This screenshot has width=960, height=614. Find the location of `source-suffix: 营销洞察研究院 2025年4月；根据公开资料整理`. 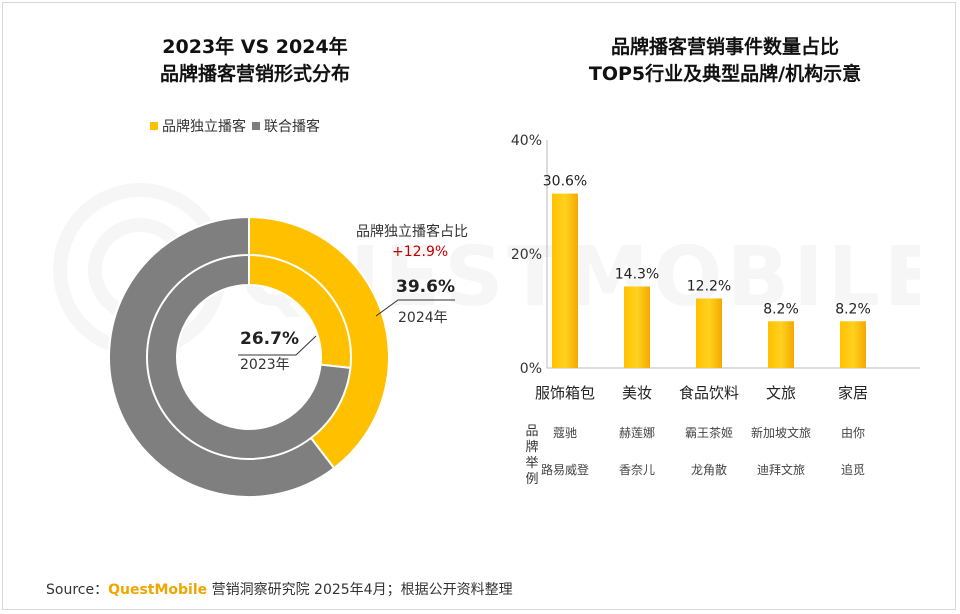

source-suffix: 营销洞察研究院 2025年4月；根据公开资料整理 is located at coordinates (360, 590).